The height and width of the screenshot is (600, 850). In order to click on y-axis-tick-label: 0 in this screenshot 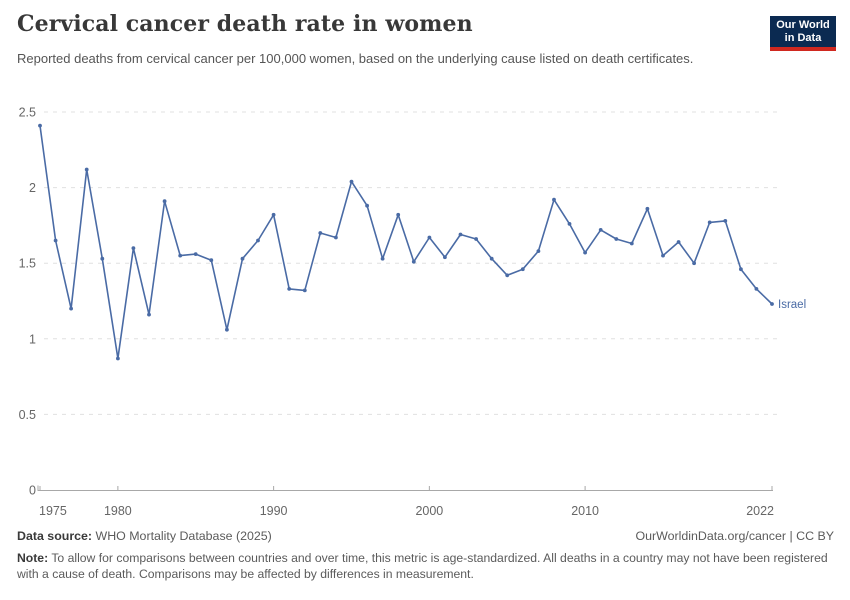, I will do `click(32, 491)`.